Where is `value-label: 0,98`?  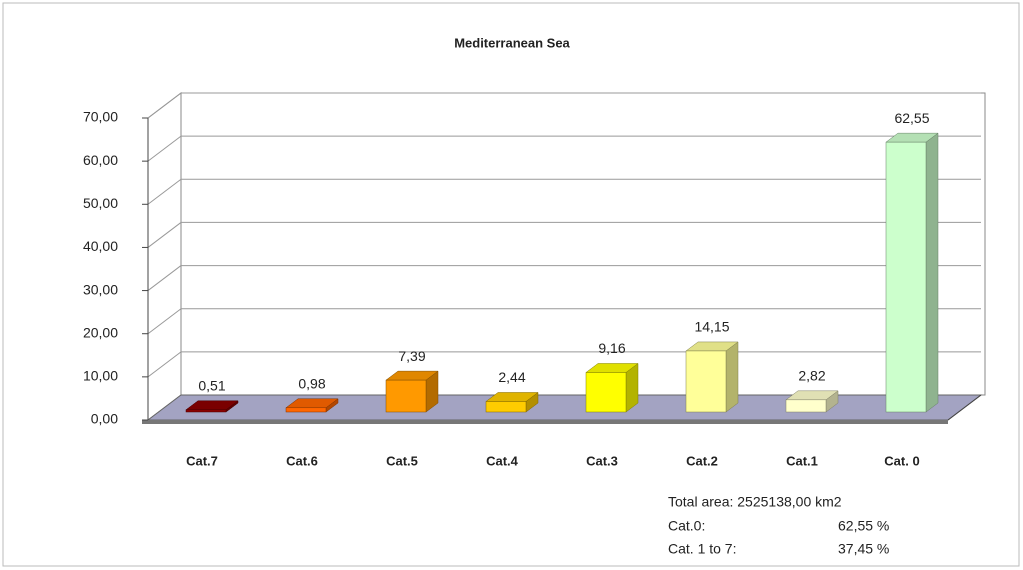
value-label: 0,98 is located at coordinates (311, 383).